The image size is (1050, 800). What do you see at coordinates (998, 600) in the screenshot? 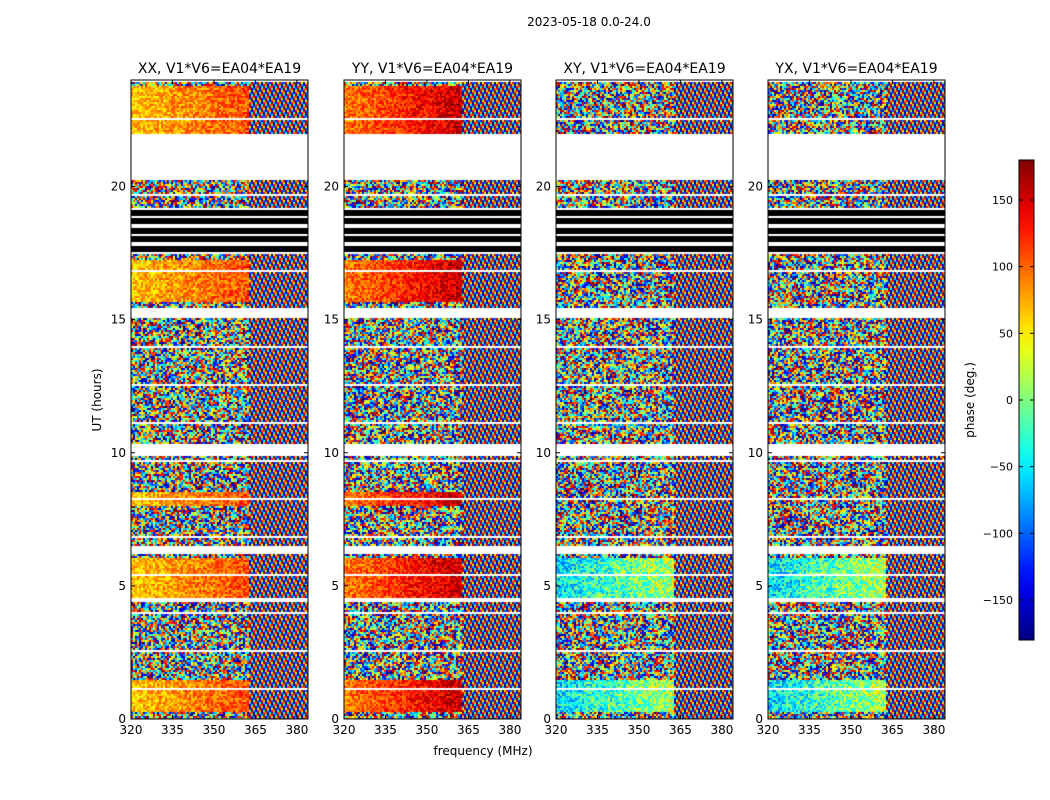
I see `colorbar-tick-label: −150` at bounding box center [998, 600].